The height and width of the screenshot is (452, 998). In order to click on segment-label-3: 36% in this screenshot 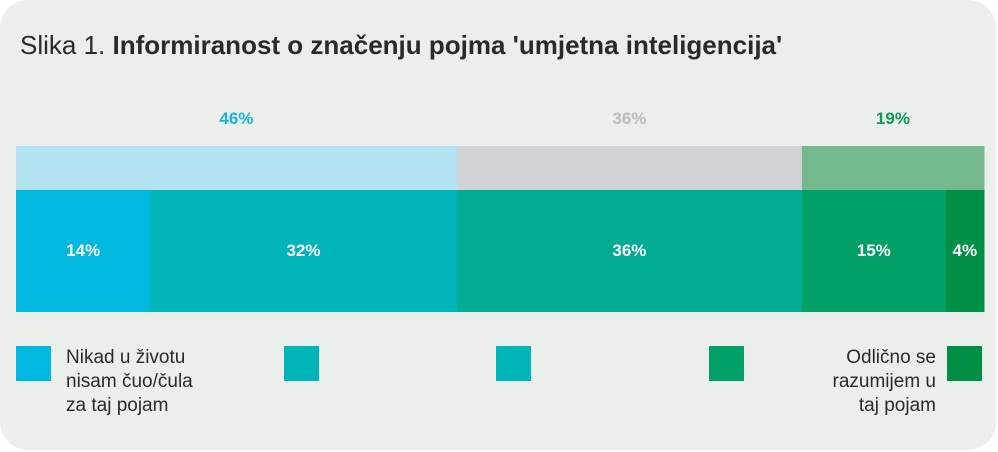, I will do `click(629, 250)`.